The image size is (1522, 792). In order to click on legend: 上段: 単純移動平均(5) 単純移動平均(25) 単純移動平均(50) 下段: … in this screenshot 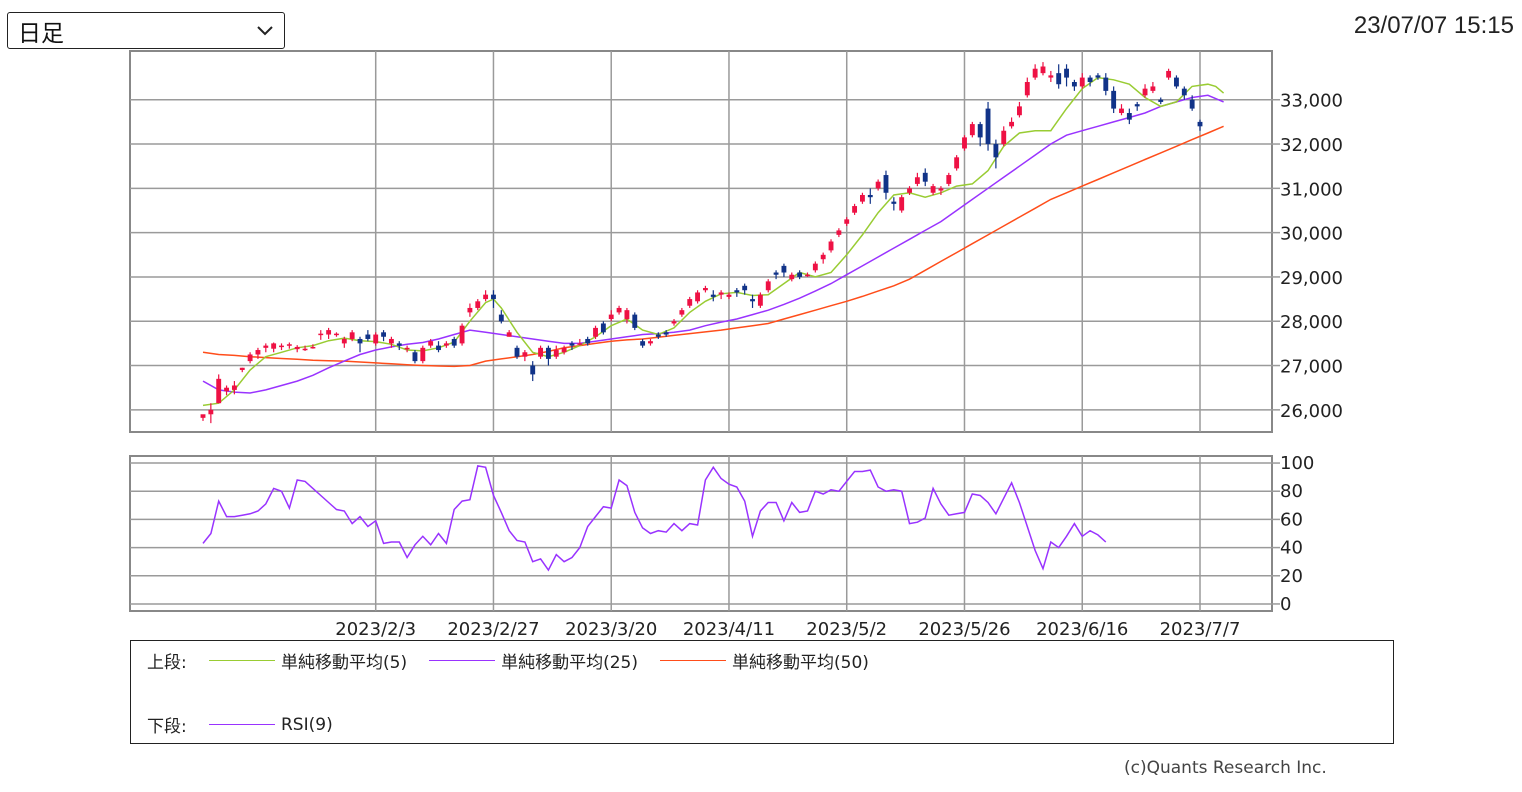, I will do `click(762, 692)`.